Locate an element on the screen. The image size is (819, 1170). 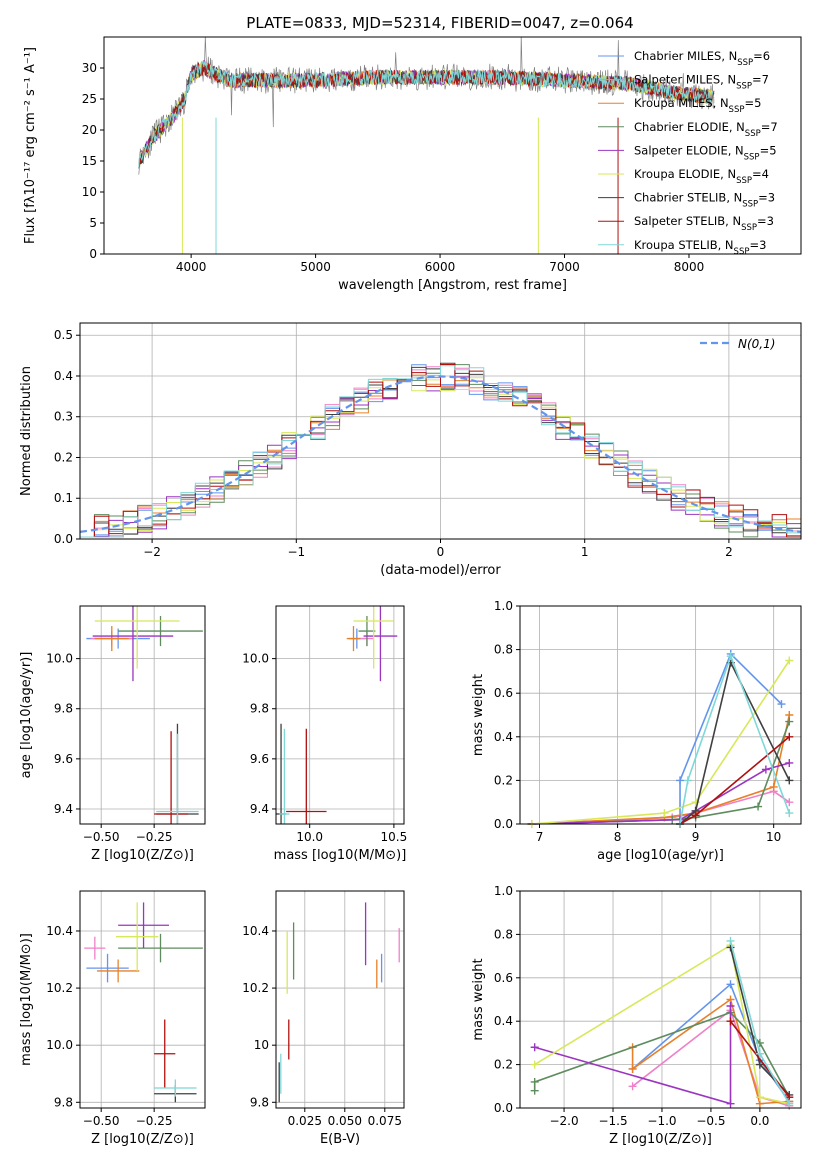
y-tick-label: 20 is located at coordinates (89, 130).